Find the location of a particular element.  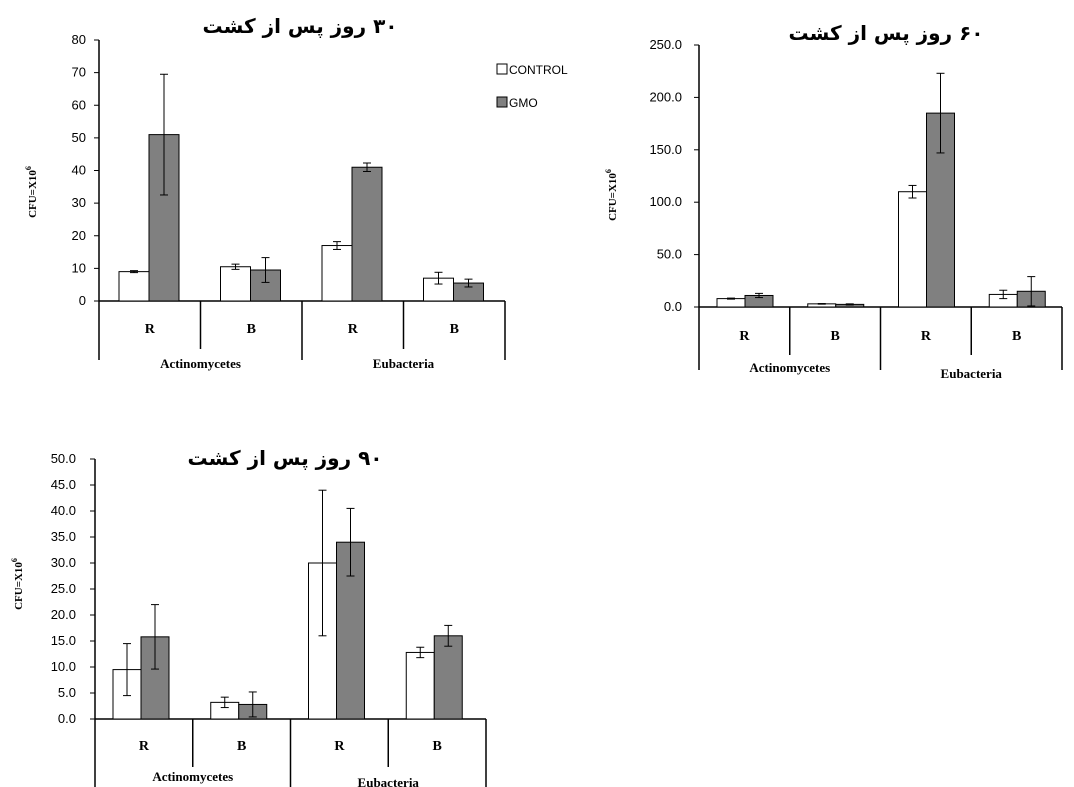

y-tick-label: 250.0 is located at coordinates (665, 44).